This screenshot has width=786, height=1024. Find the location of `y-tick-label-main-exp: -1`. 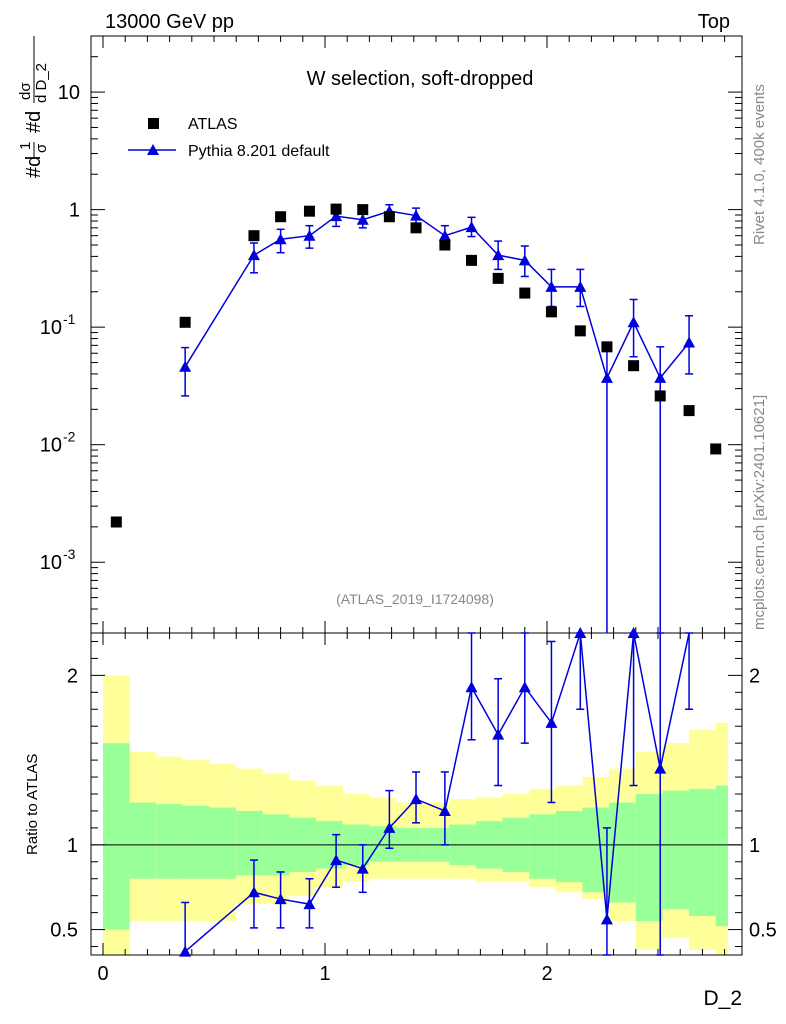

y-tick-label-main-exp: -1 is located at coordinates (69, 319).